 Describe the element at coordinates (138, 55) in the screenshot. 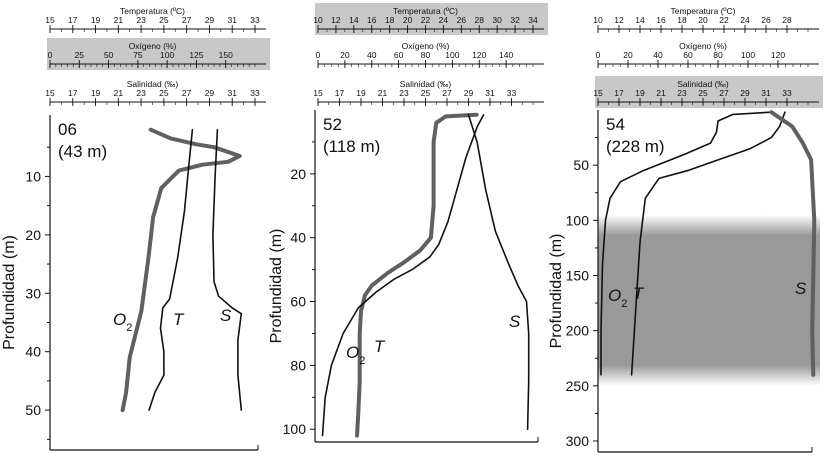

I see `scale-tick-label: 75` at that location.